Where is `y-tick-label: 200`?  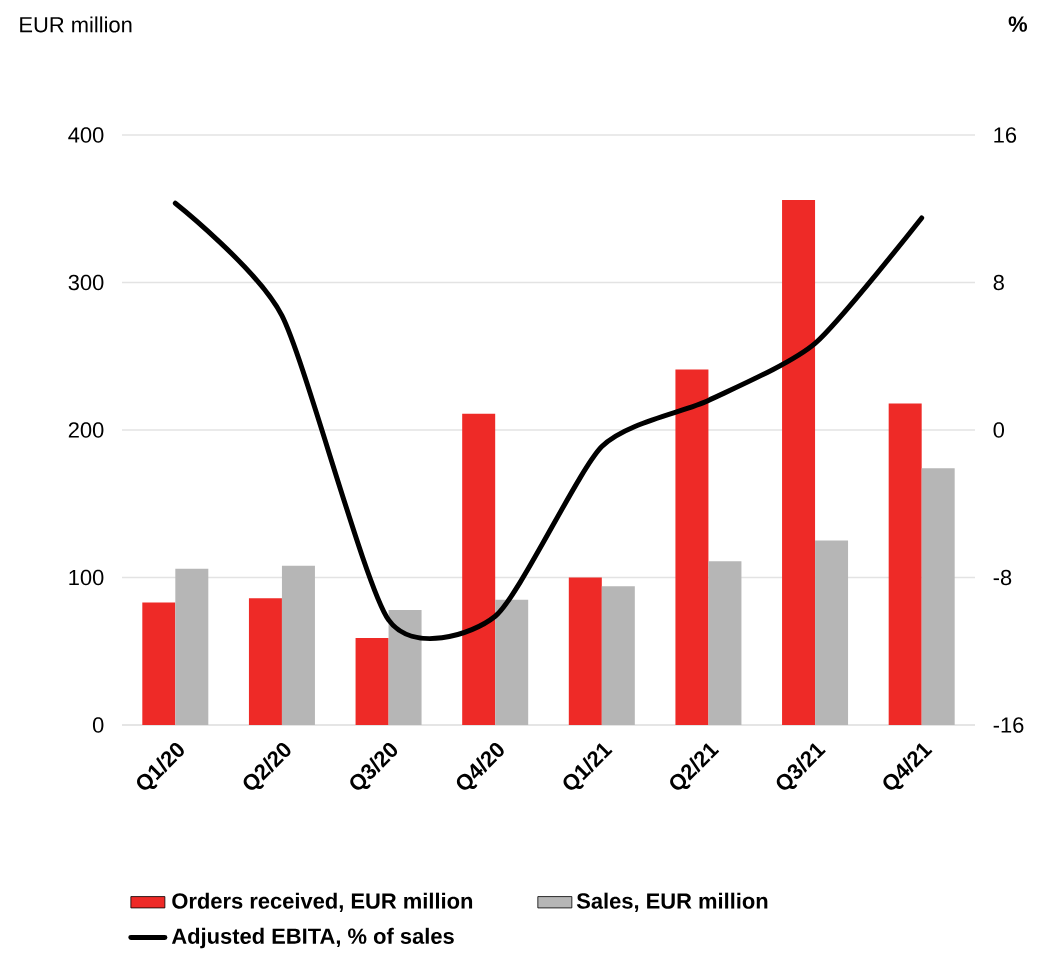 y-tick-label: 200 is located at coordinates (86, 430).